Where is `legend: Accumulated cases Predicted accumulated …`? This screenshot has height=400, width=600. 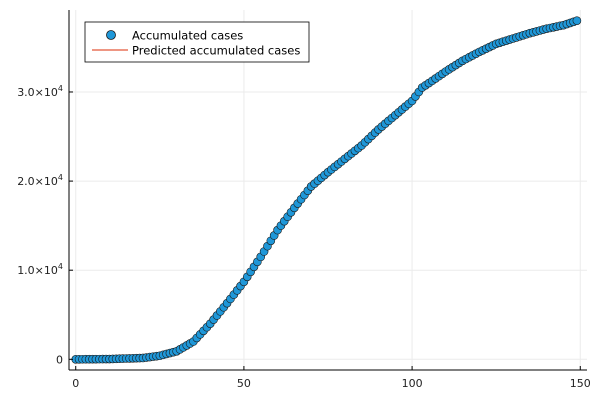
legend: Accumulated cases Predicted accumulated … is located at coordinates (197, 42).